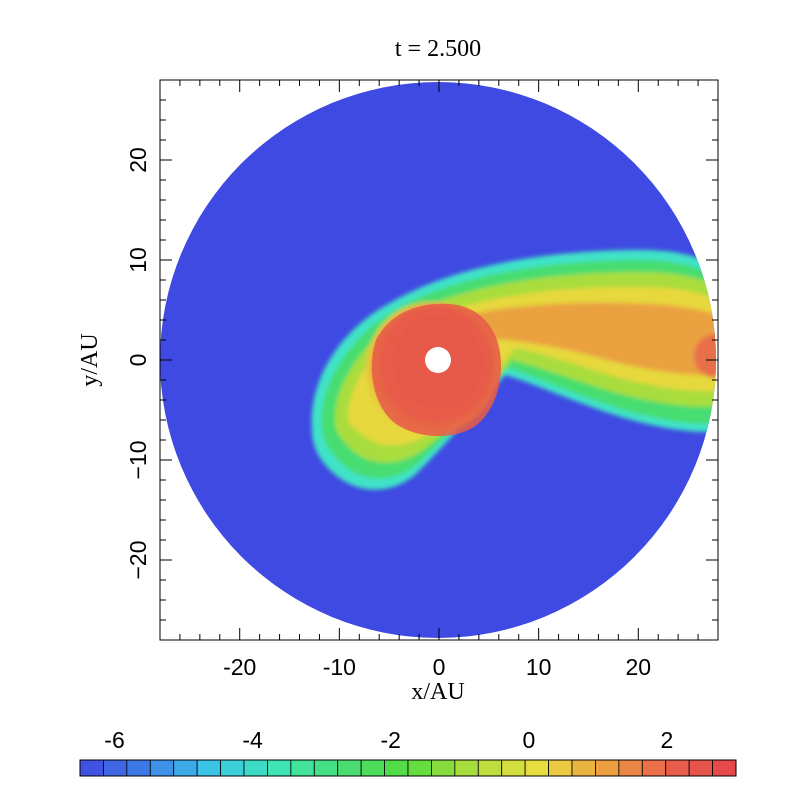 This screenshot has width=800, height=800. I want to click on colorbar-tick-labels: -6 -4 -2 0 2, so click(388, 740).